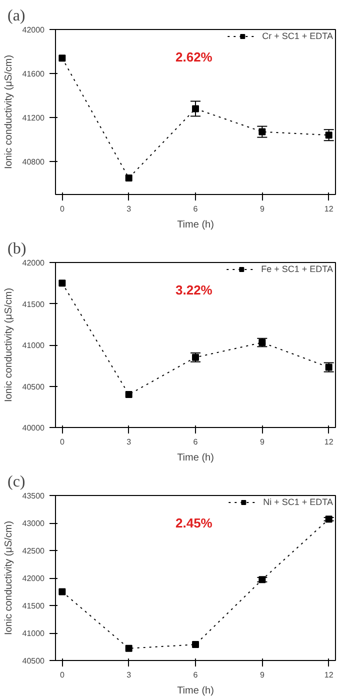 Image resolution: width=343 pixels, height=700 pixels. Describe the element at coordinates (34, 428) in the screenshot. I see `y-tick-label: 40000` at that location.